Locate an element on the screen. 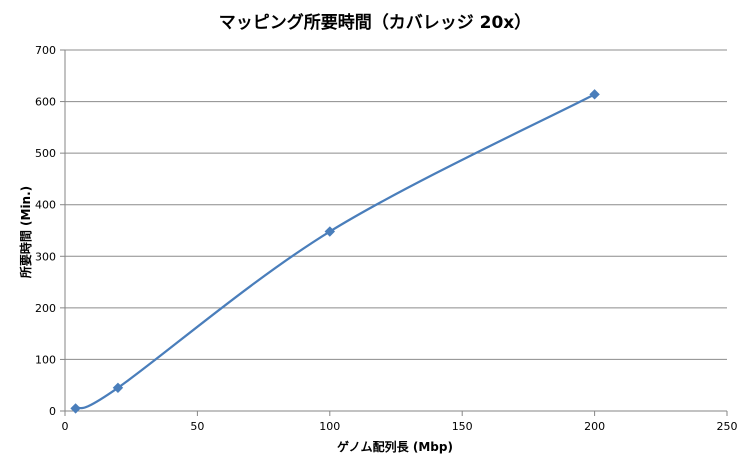  x-tick-label: 150 is located at coordinates (462, 426).